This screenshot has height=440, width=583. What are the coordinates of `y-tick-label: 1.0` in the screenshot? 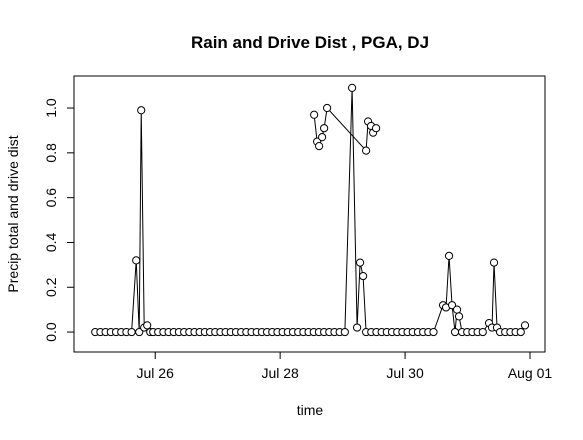 It's located at (51, 108).